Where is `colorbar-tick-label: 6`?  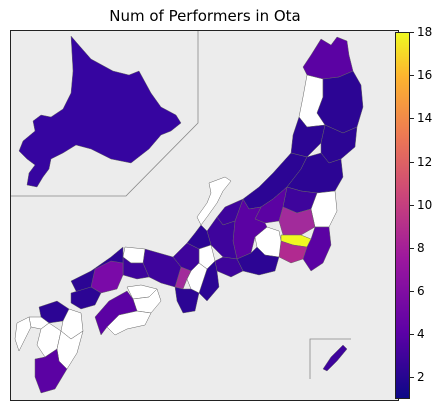 colorbar-tick-label: 6 is located at coordinates (421, 291).